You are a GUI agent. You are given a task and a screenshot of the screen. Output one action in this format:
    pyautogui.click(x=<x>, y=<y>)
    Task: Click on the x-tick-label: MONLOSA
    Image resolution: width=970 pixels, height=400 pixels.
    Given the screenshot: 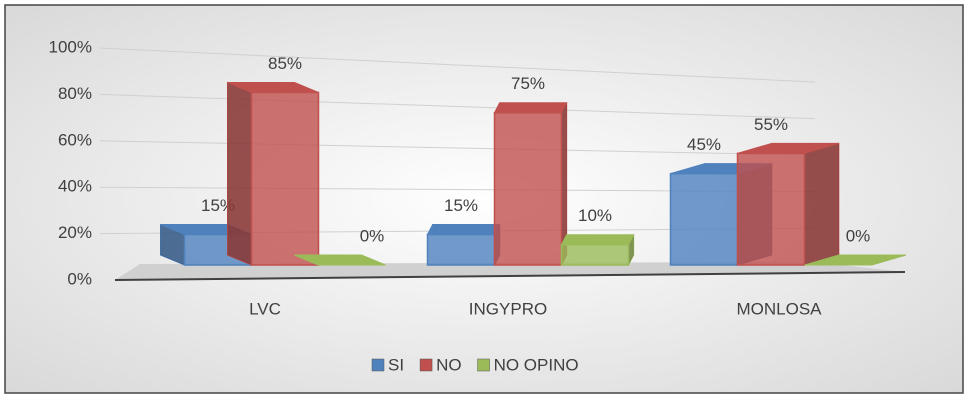 What is the action you would take?
    pyautogui.click(x=779, y=308)
    